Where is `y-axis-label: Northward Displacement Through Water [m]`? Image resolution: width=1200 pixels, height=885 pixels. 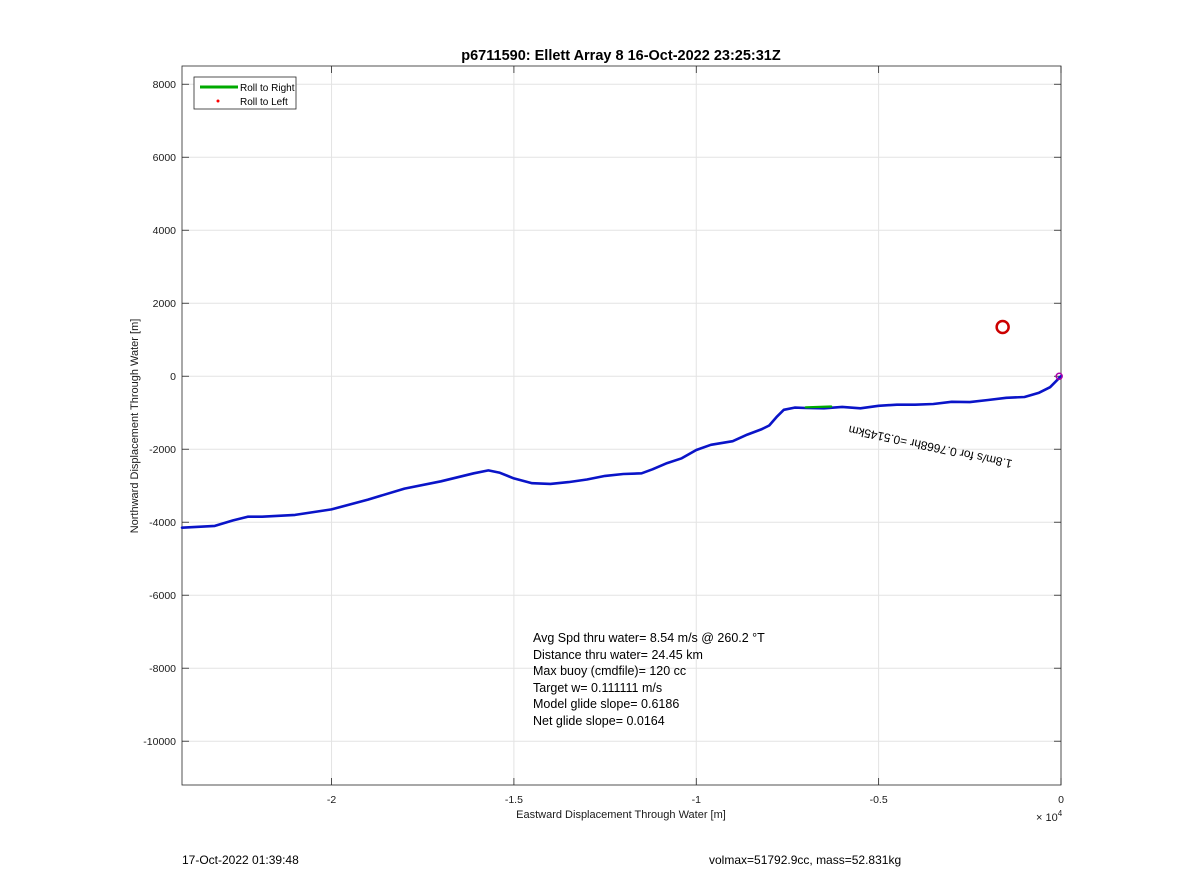 y-axis-label: Northward Displacement Through Water [m] is located at coordinates (135, 426).